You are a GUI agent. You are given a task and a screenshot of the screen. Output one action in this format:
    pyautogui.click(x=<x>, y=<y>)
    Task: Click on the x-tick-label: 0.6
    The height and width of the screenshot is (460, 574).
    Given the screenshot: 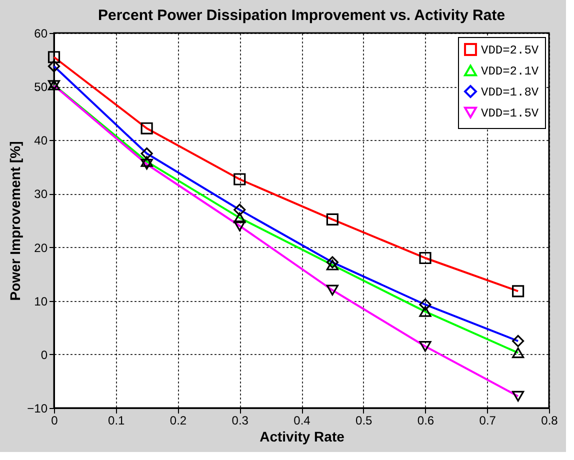 What is the action you would take?
    pyautogui.click(x=425, y=421)
    